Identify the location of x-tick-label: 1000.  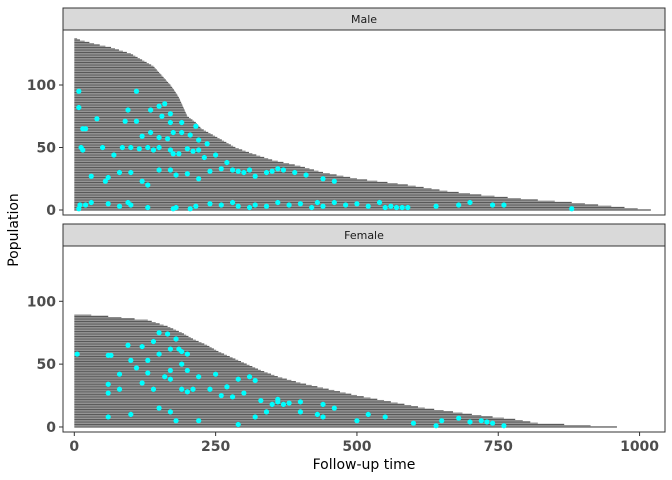
(639, 447).